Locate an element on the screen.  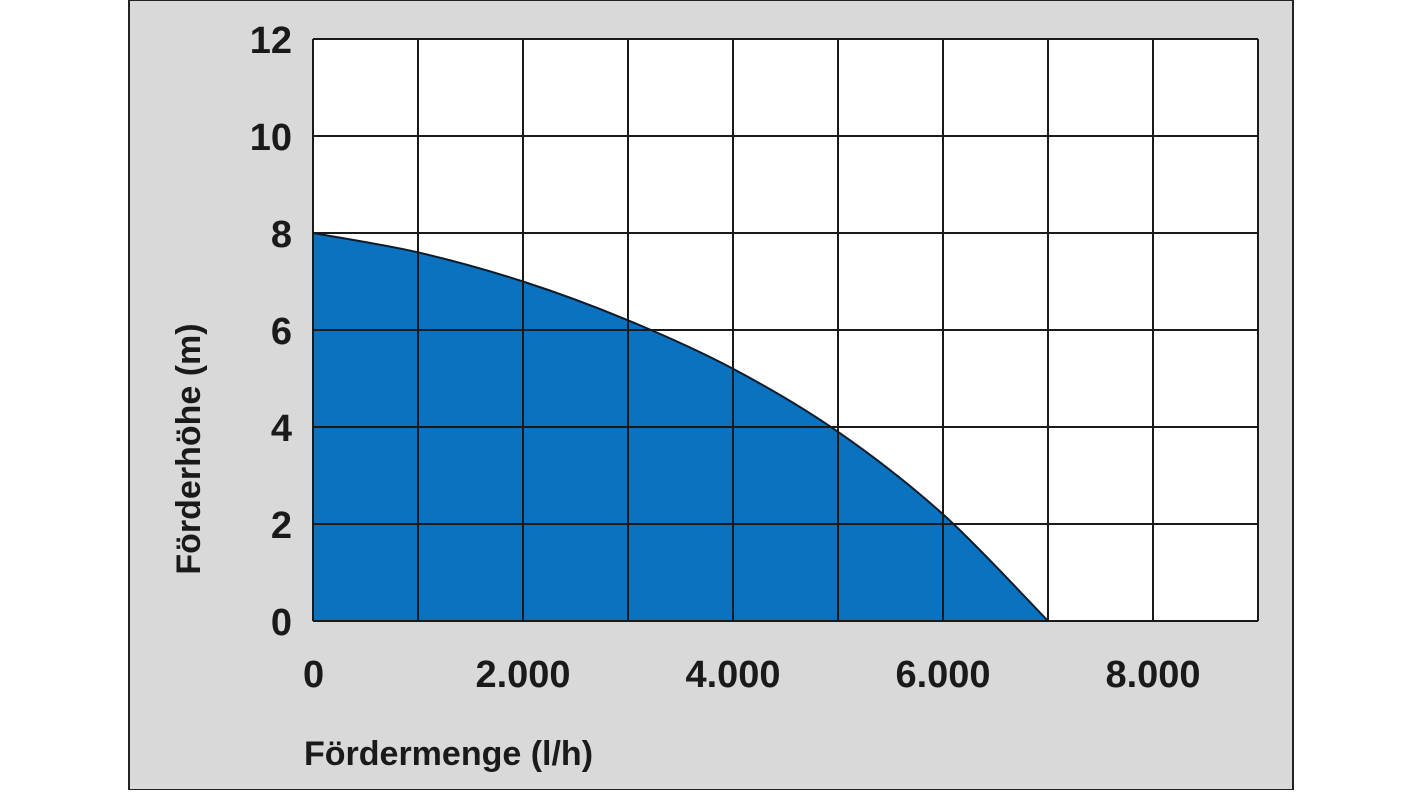
x-tick-label: 4.000 is located at coordinates (732, 675).